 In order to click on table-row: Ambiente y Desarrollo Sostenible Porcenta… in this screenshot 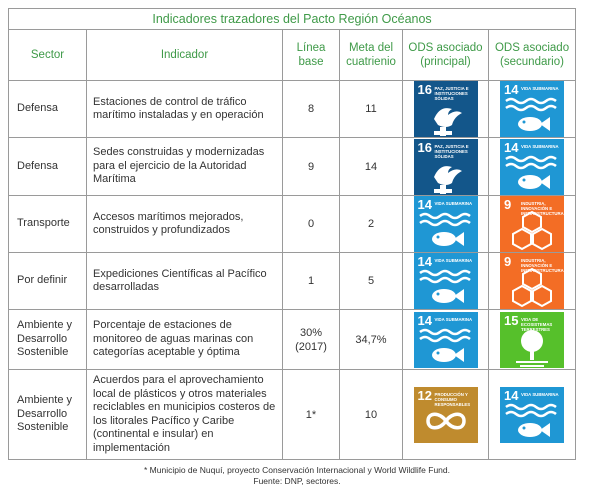, I will do `click(292, 339)`.